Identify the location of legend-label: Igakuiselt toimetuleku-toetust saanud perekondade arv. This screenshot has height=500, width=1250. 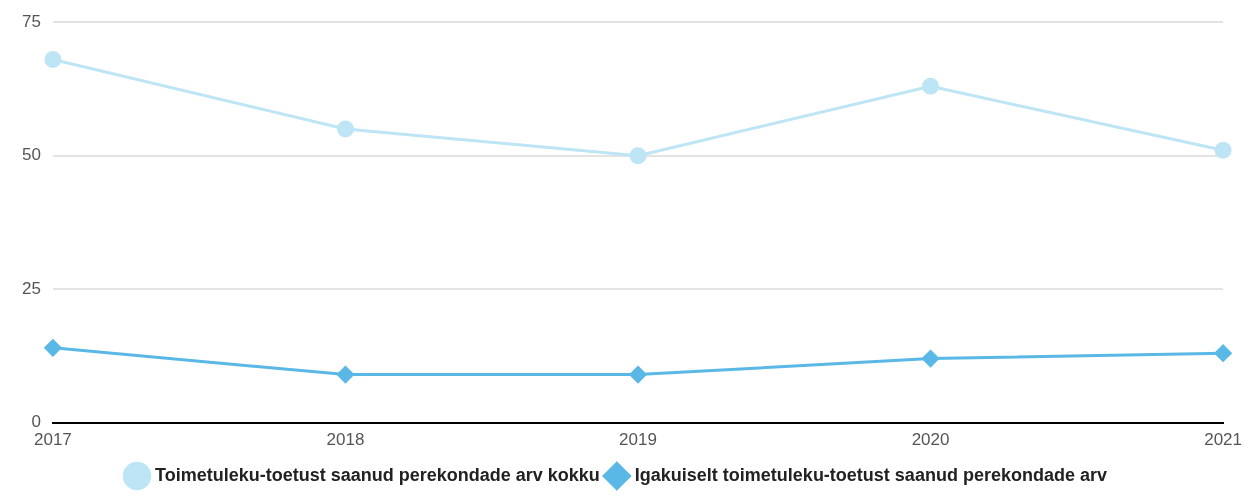
(870, 474).